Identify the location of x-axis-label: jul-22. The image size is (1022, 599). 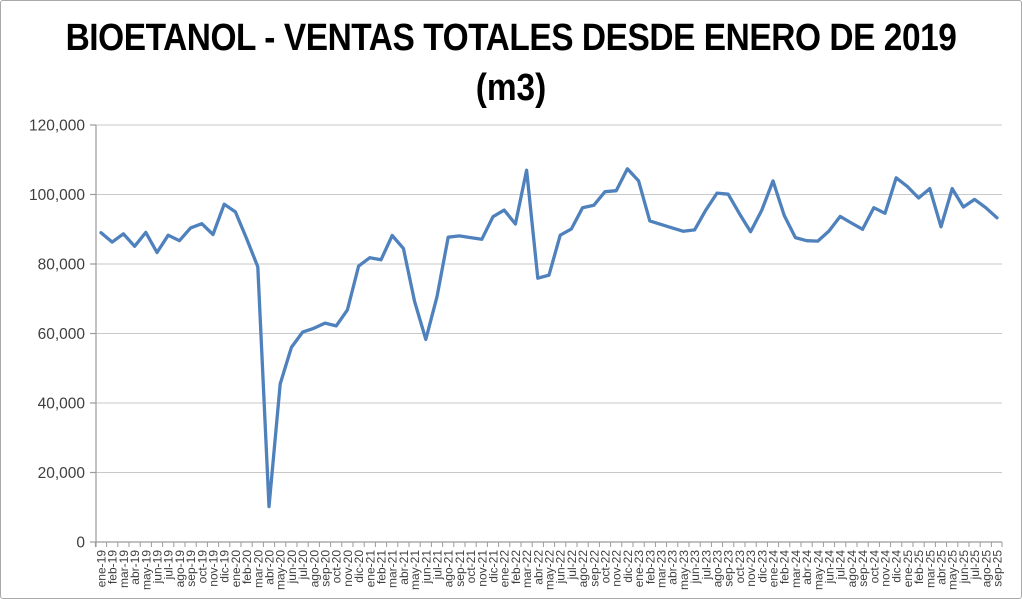
(572, 565).